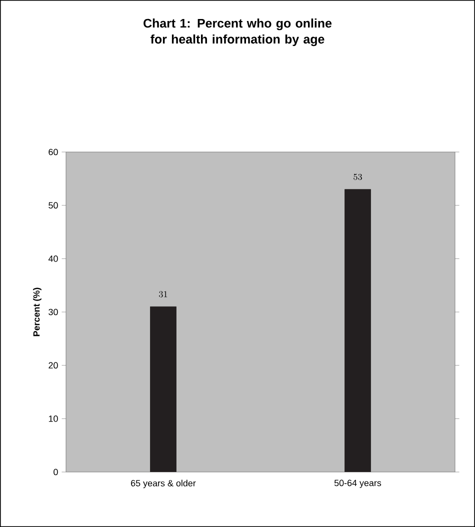 This screenshot has width=475, height=527. I want to click on data-label: 53, so click(358, 177).